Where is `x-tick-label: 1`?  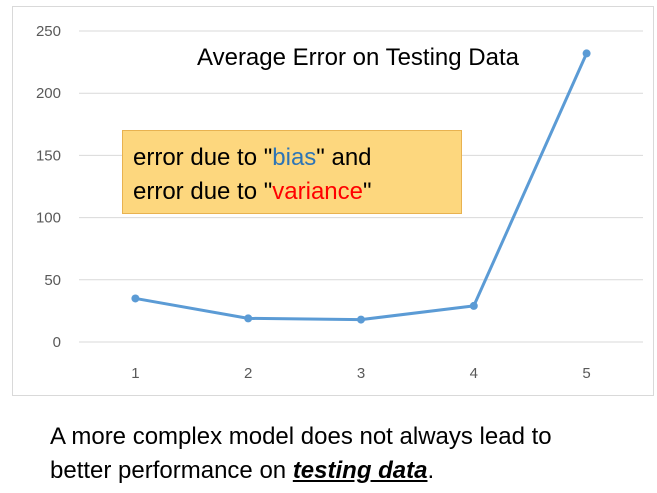 x-tick-label: 1 is located at coordinates (135, 373).